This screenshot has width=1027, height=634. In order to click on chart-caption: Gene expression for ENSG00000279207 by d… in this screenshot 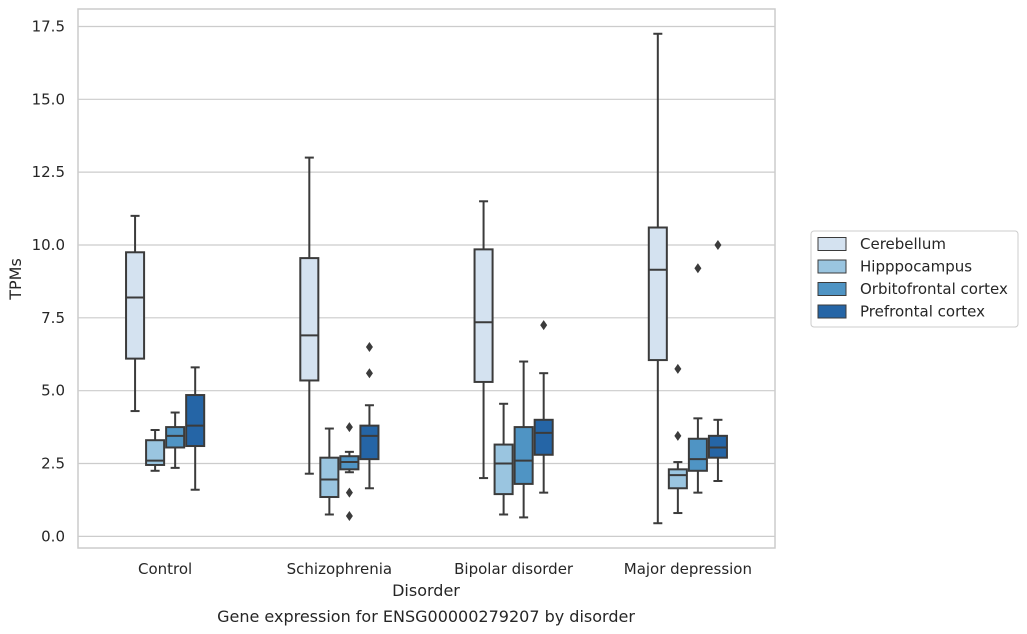, I will do `click(426, 616)`.